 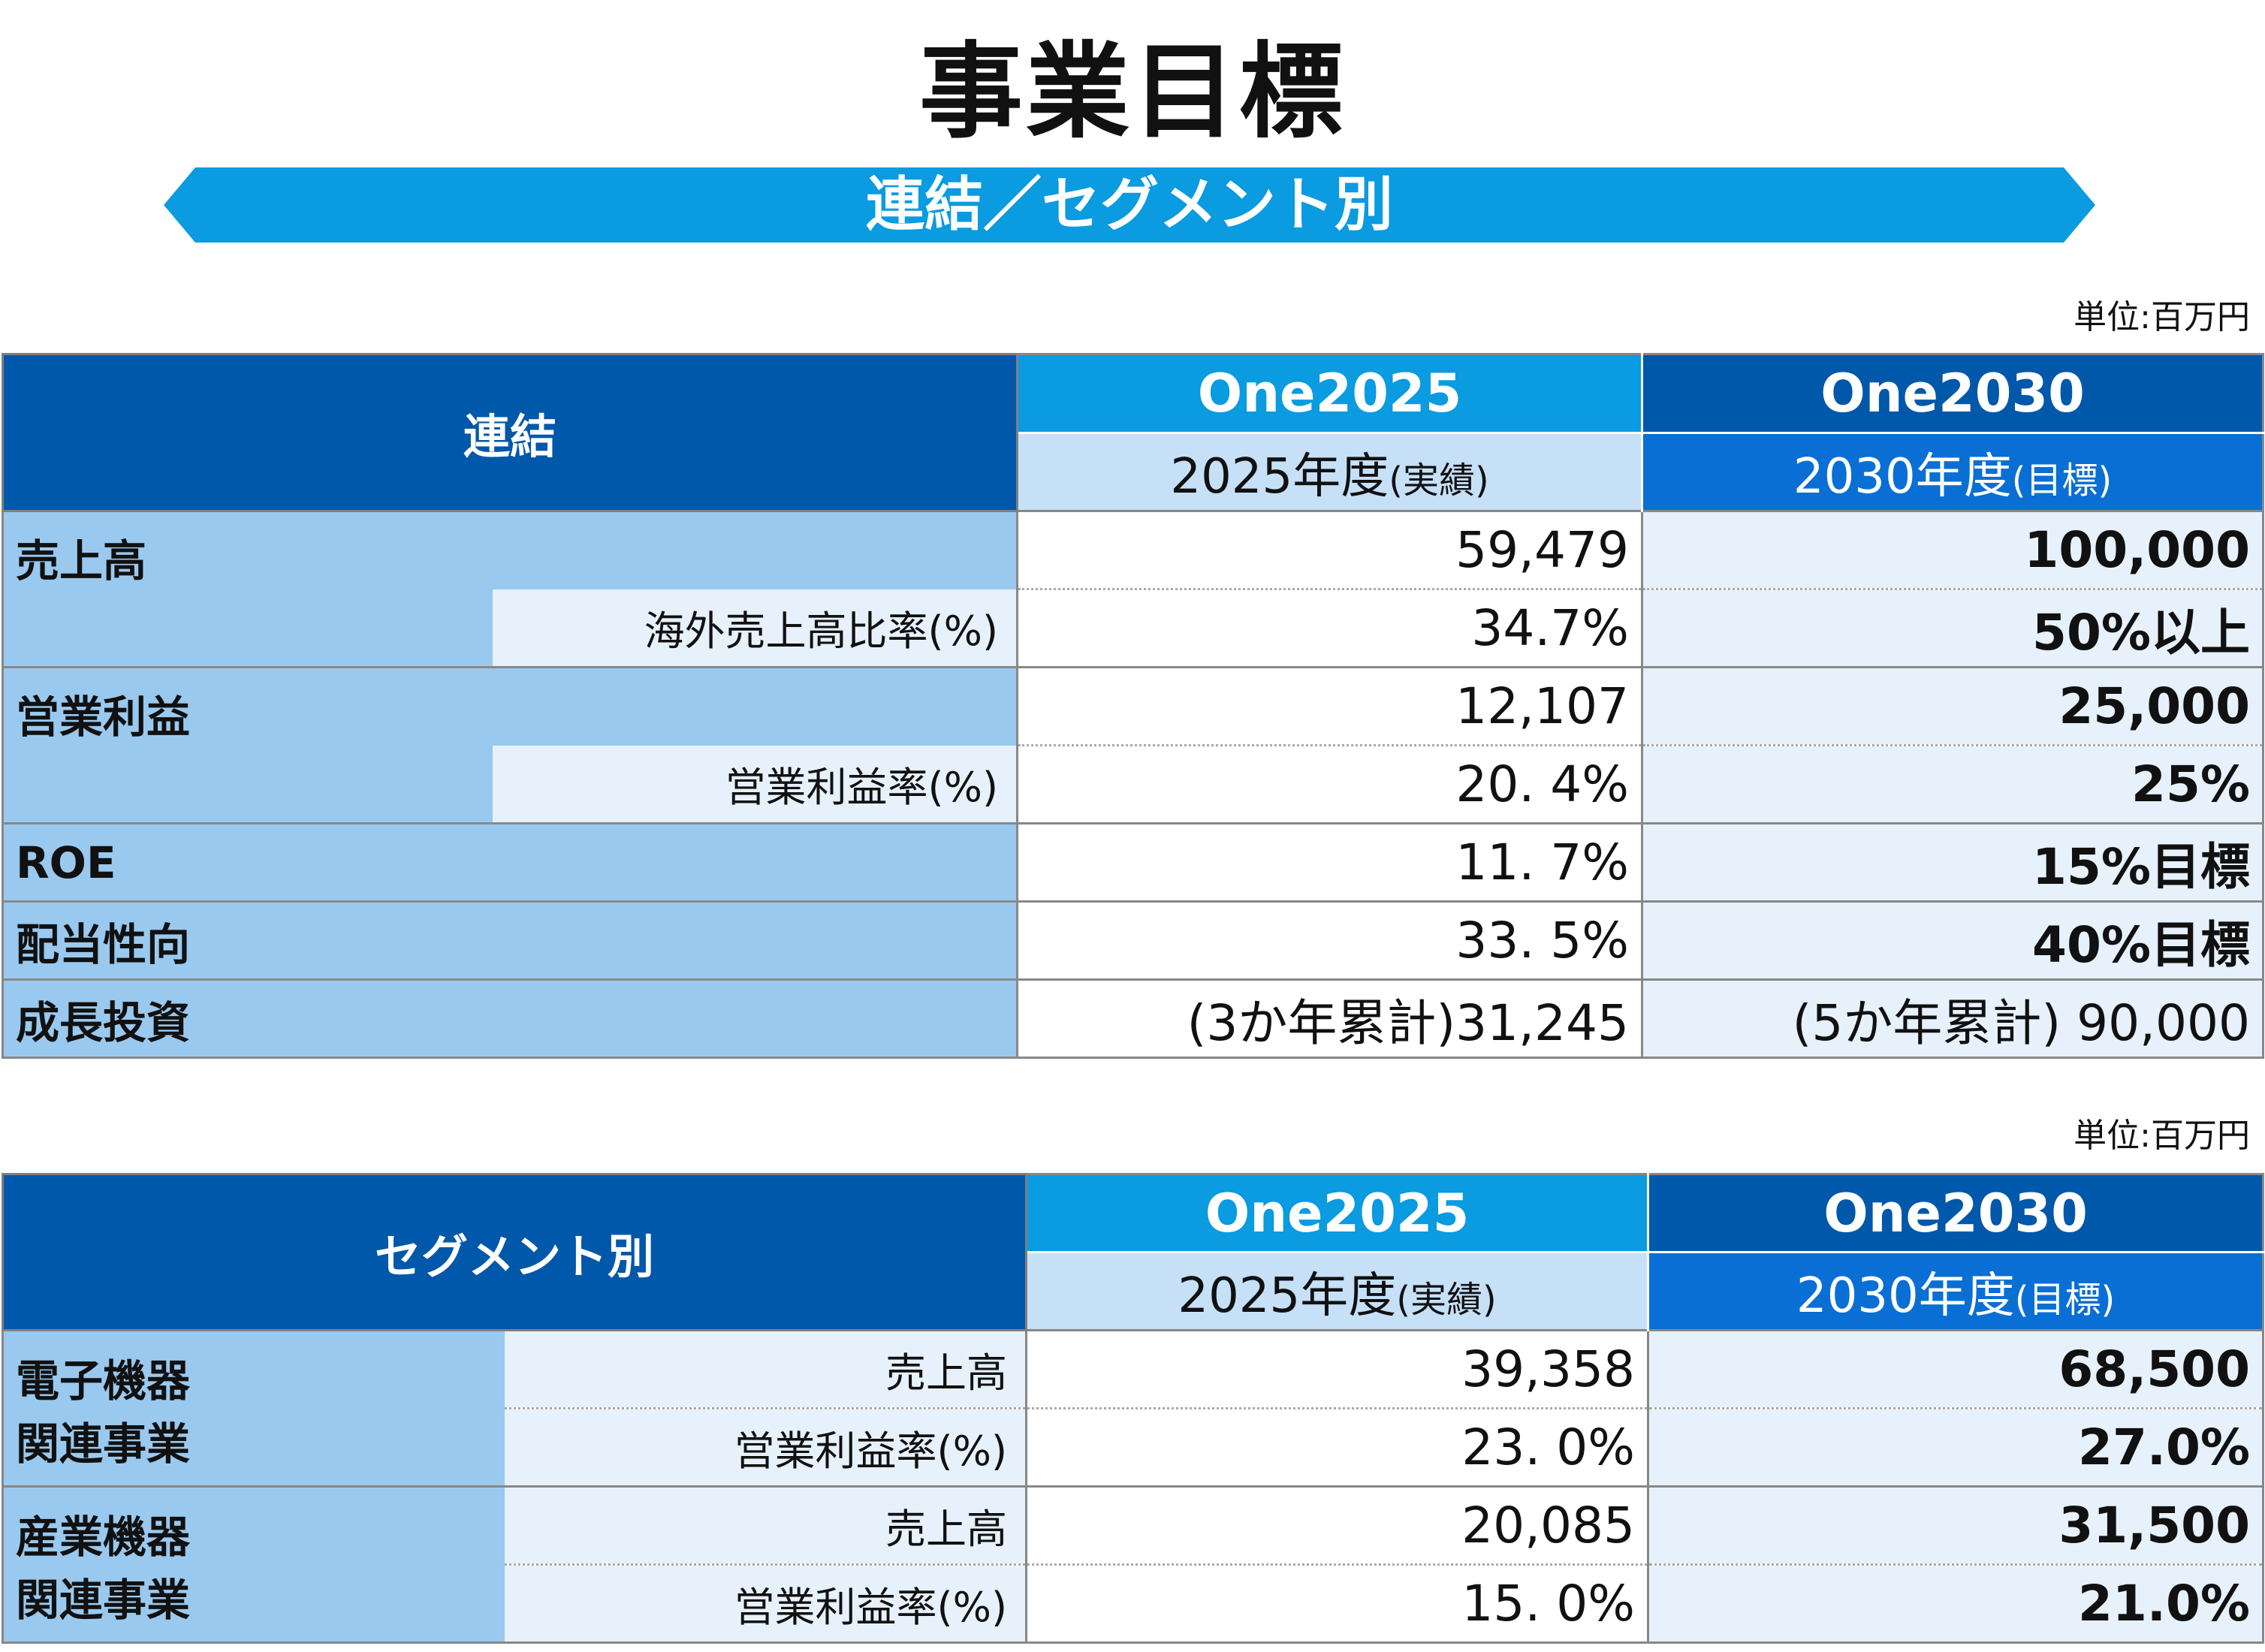 What do you see at coordinates (247, 745) in the screenshot?
I see `row-label: 営業利益` at bounding box center [247, 745].